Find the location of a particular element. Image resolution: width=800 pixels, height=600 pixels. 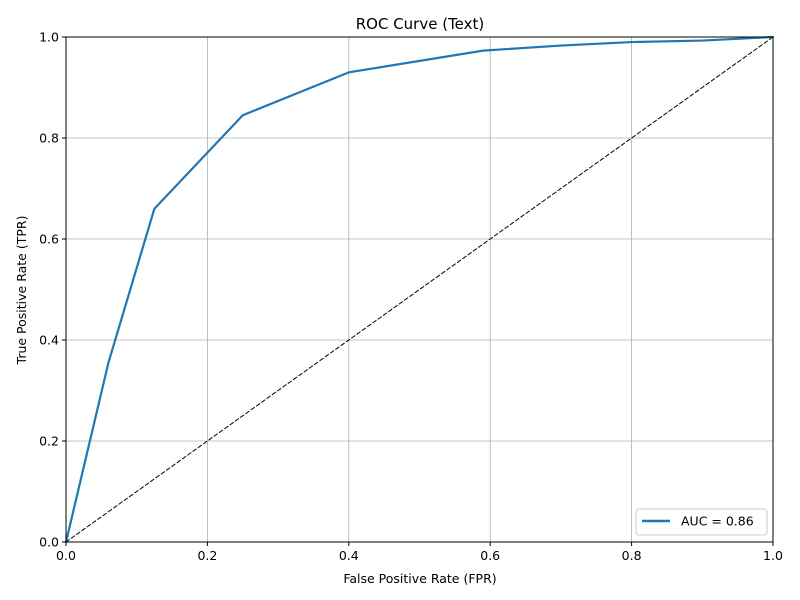

x-axis-label: False Positive Rate (FPR) is located at coordinates (419, 578).